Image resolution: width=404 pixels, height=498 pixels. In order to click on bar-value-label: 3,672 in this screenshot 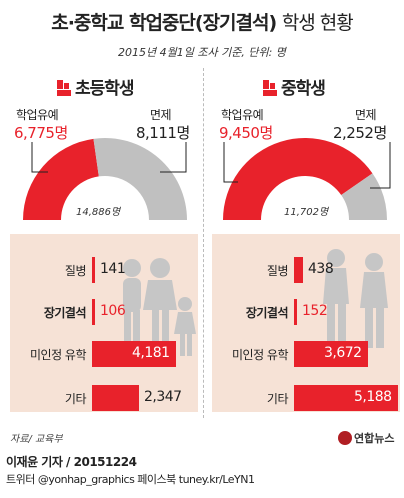, I will do `click(343, 353)`.